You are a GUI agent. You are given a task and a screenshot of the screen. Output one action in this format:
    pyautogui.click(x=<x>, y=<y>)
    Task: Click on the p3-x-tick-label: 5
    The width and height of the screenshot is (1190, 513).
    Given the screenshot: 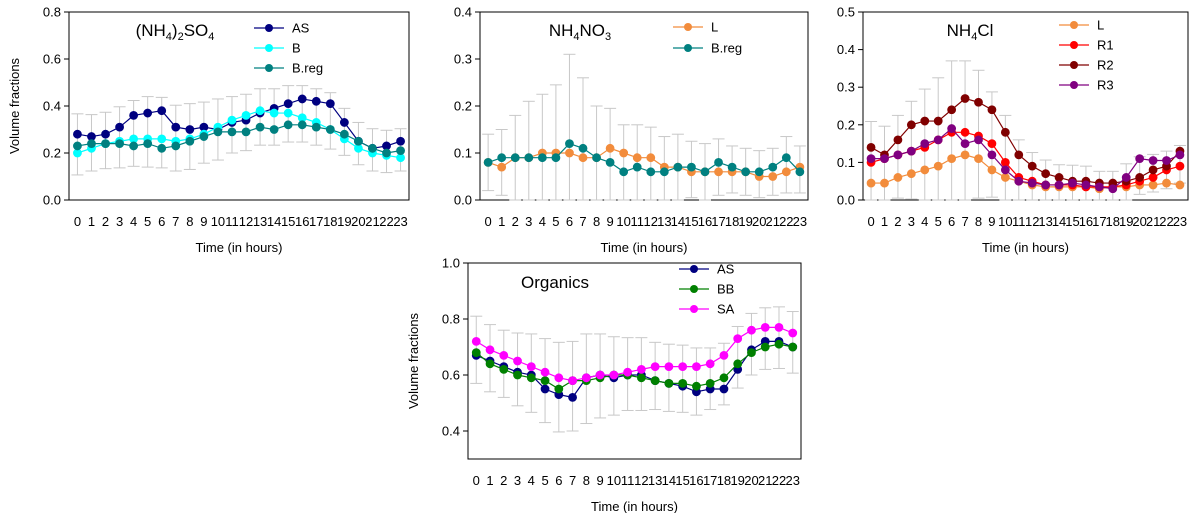 What is the action you would take?
    pyautogui.click(x=544, y=480)
    